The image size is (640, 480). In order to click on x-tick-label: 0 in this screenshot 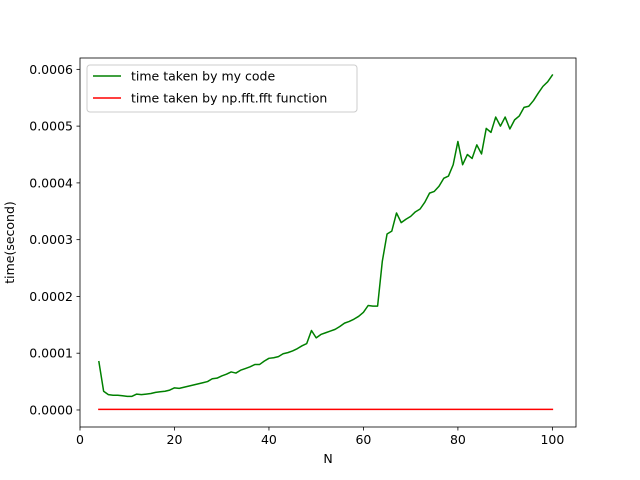, I will do `click(80, 439)`.